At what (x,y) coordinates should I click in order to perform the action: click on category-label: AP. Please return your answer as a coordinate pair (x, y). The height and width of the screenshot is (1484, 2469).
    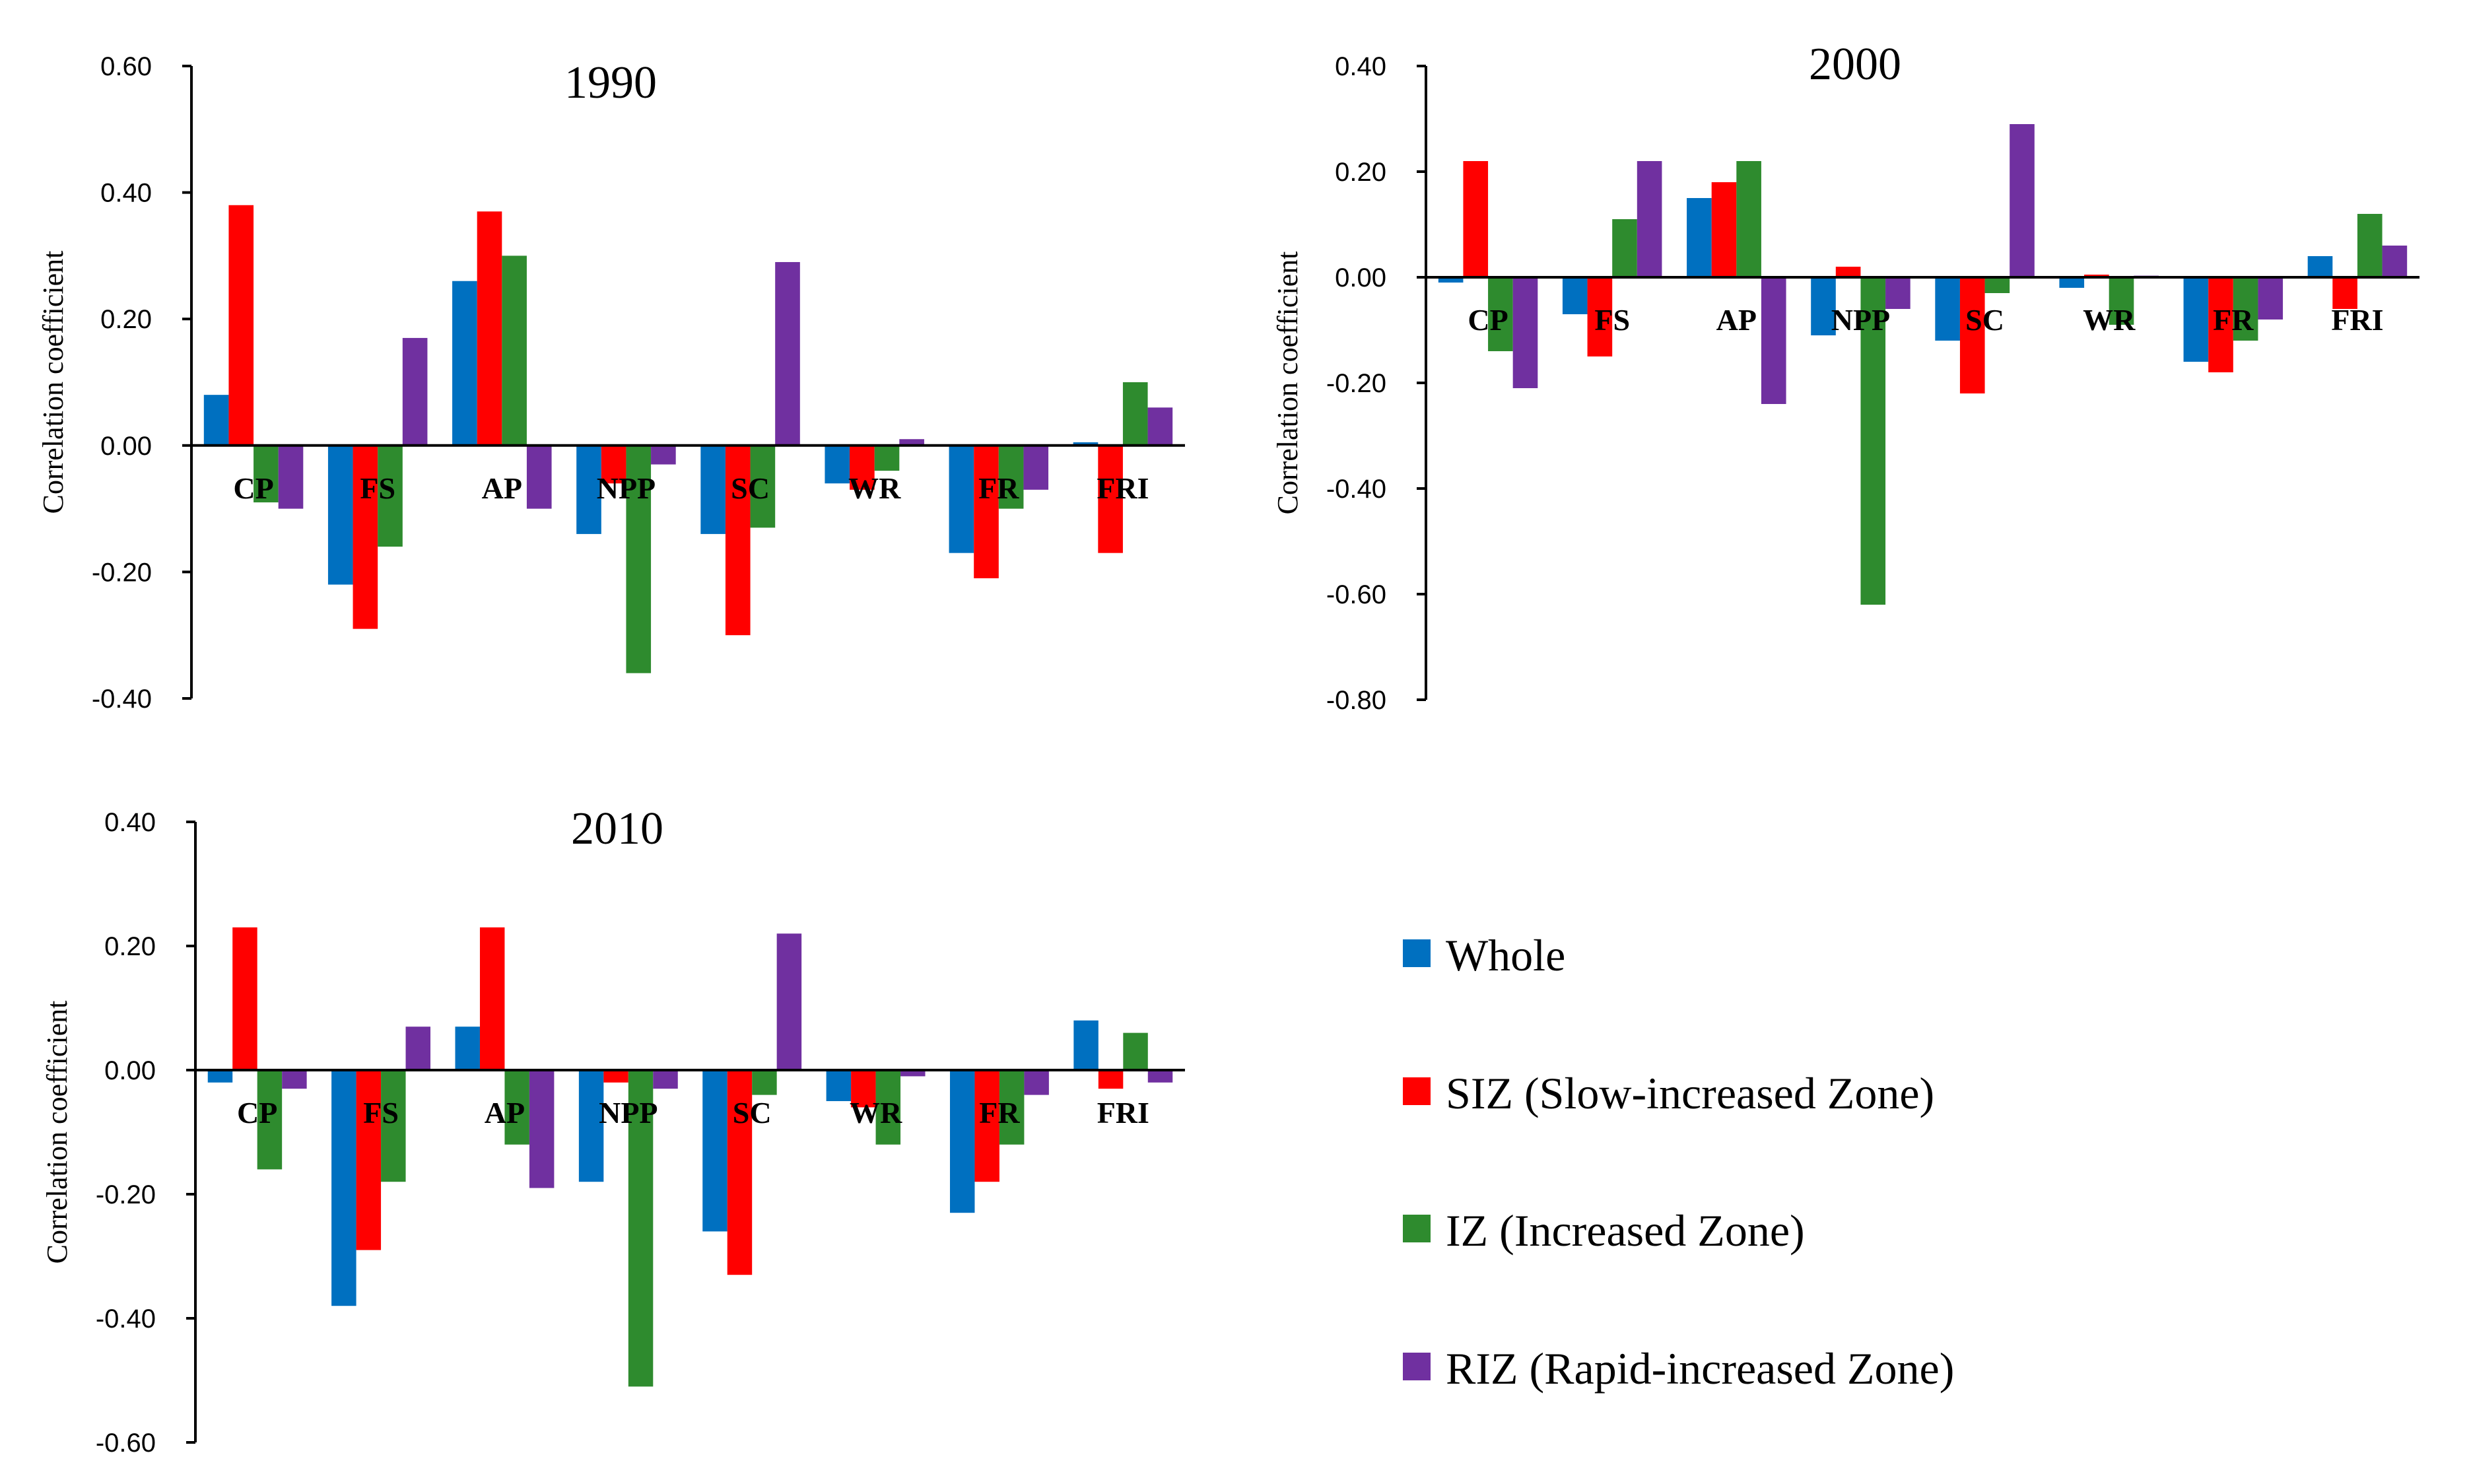
    Looking at the image, I should click on (505, 1113).